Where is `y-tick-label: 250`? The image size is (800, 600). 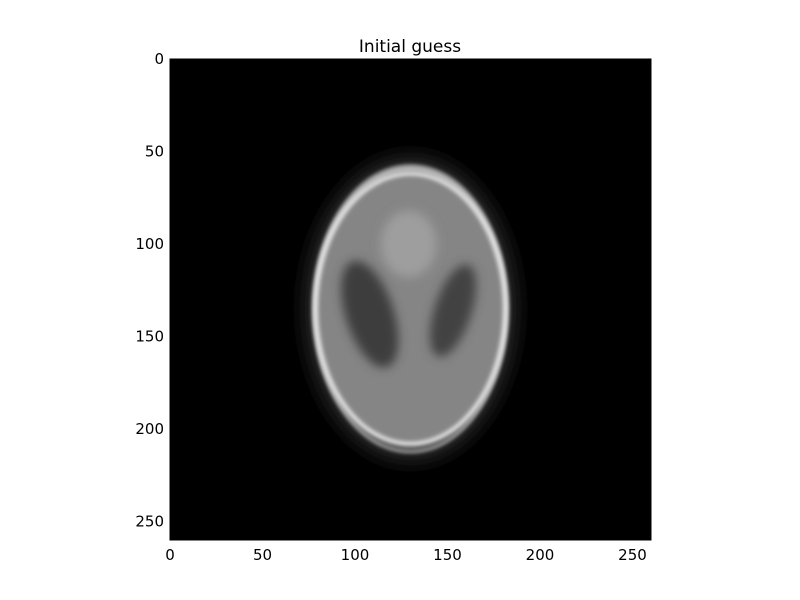 y-tick-label: 250 is located at coordinates (149, 522).